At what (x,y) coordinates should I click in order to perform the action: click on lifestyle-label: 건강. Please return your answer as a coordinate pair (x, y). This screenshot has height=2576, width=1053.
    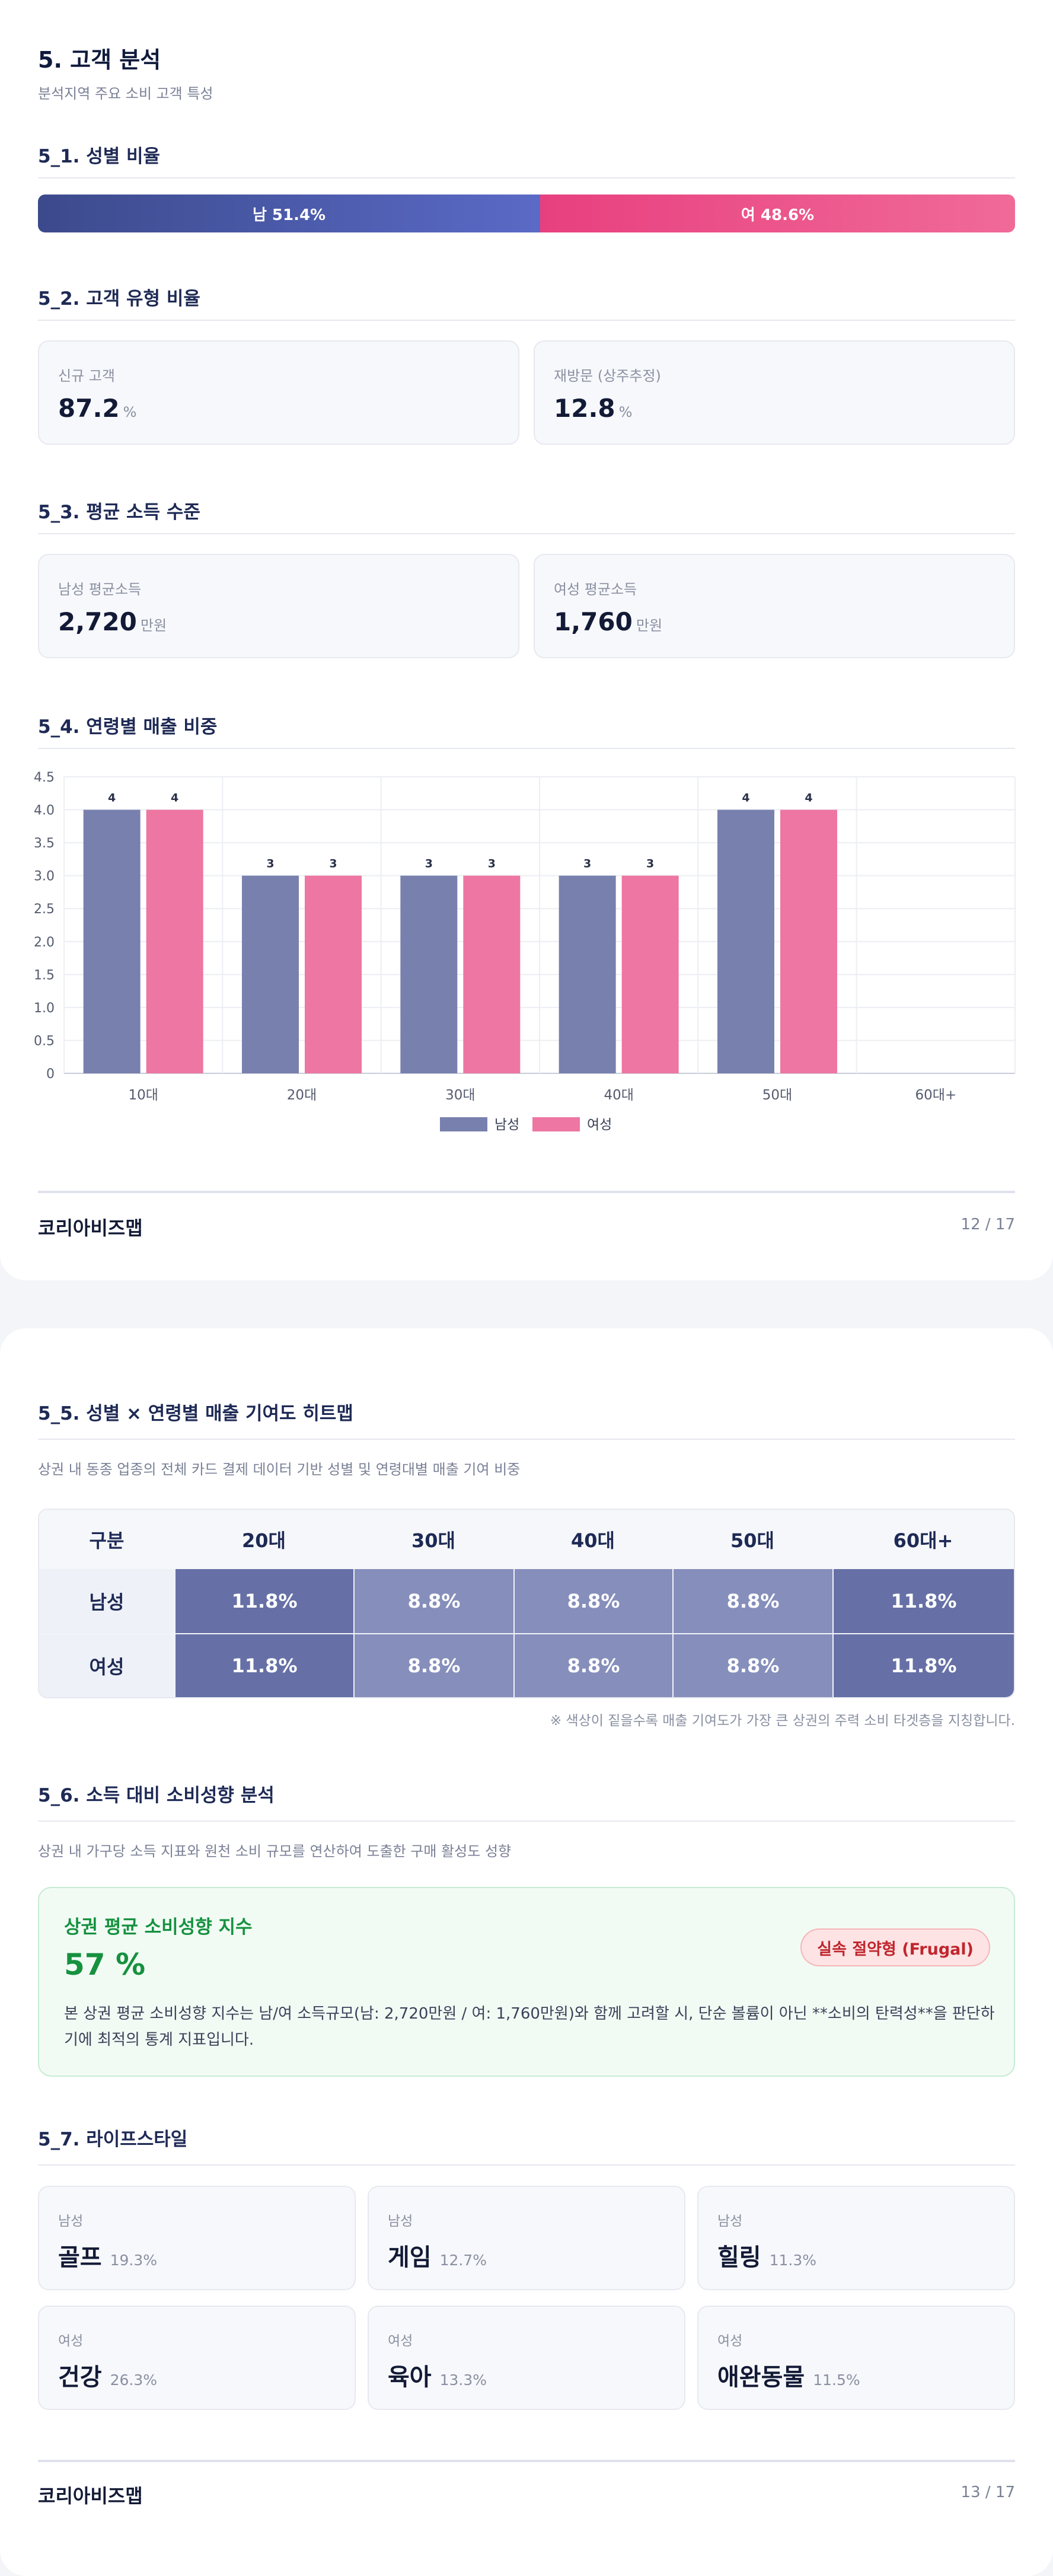
    Looking at the image, I should click on (80, 2377).